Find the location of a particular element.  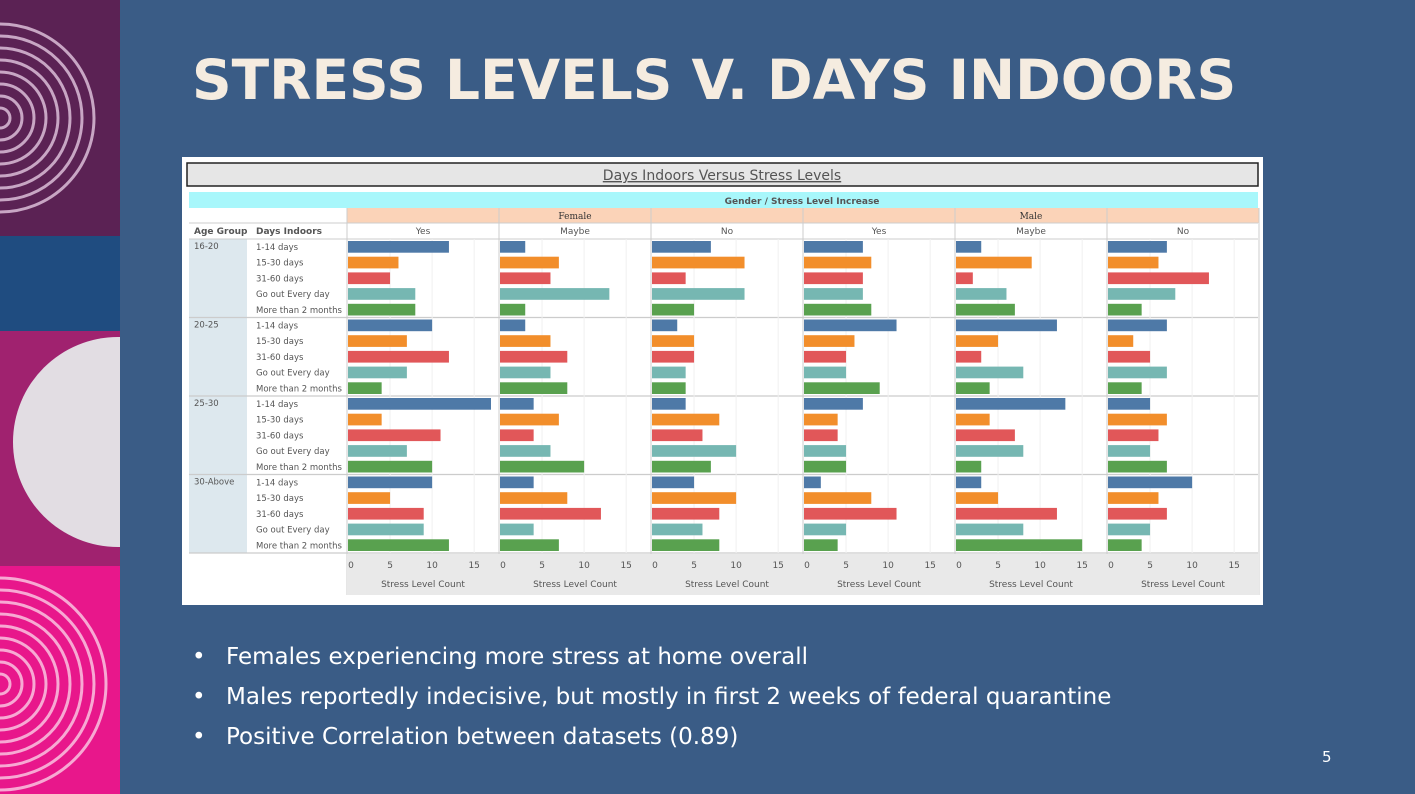

stress-level-label: Yes is located at coordinates (423, 232).